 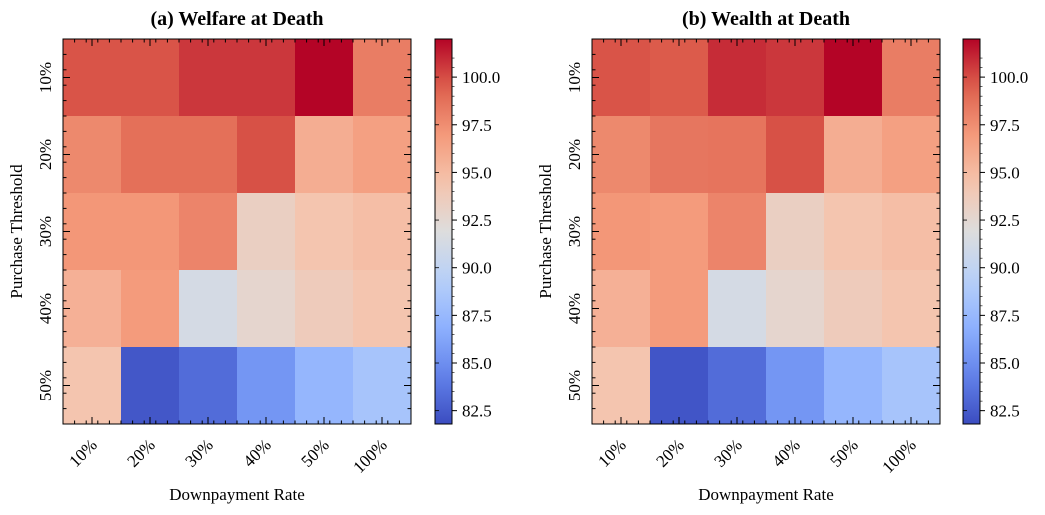 I want to click on chart-title: (b) Wealth at Death, so click(x=766, y=19).